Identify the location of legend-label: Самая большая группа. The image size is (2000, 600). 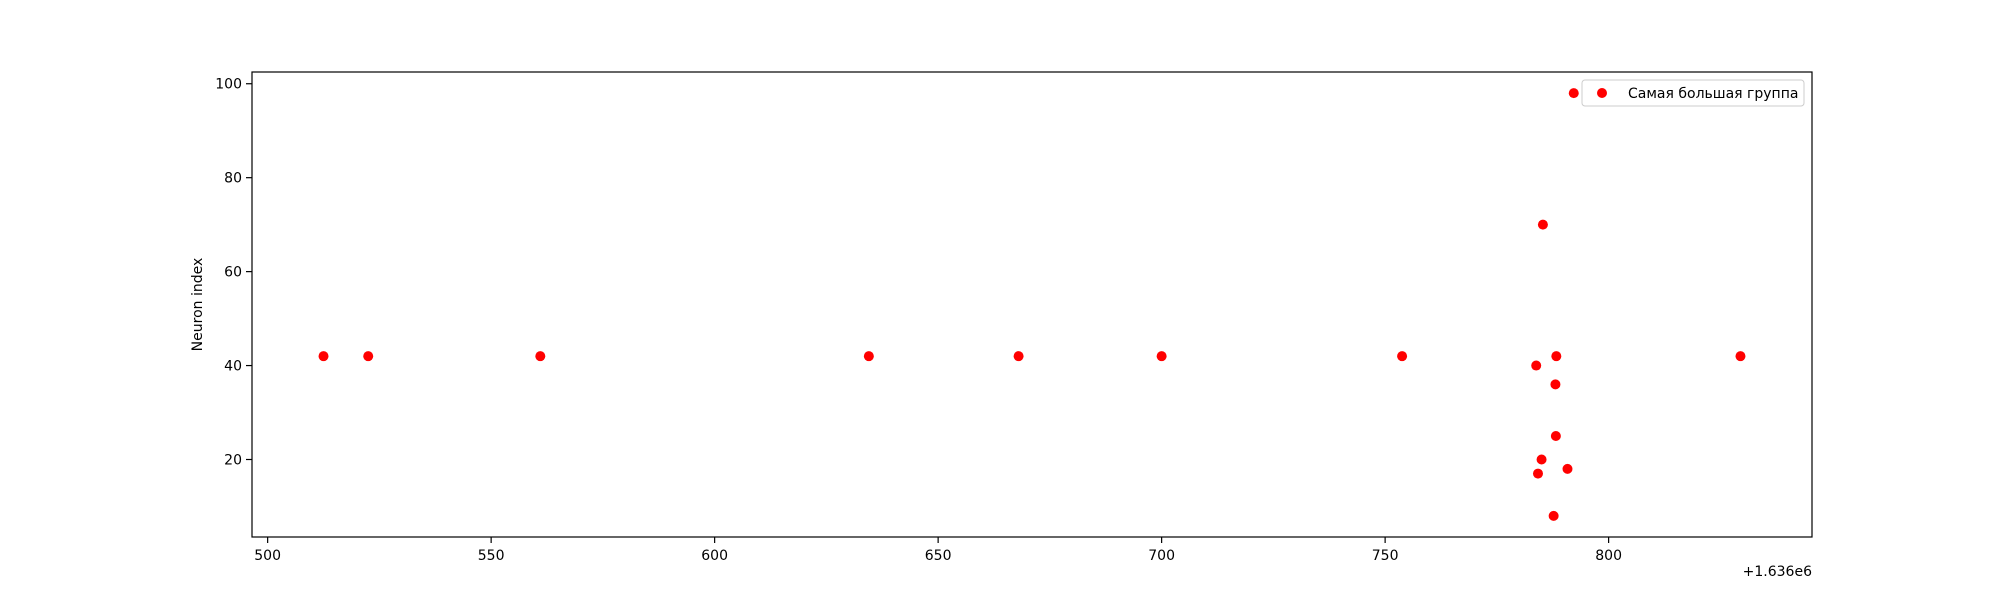
(1713, 94).